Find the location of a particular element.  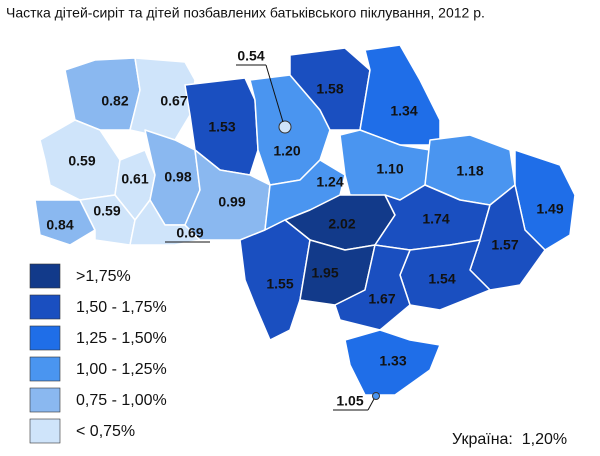

legend-label: 0,75 - 1,00% is located at coordinates (121, 400).